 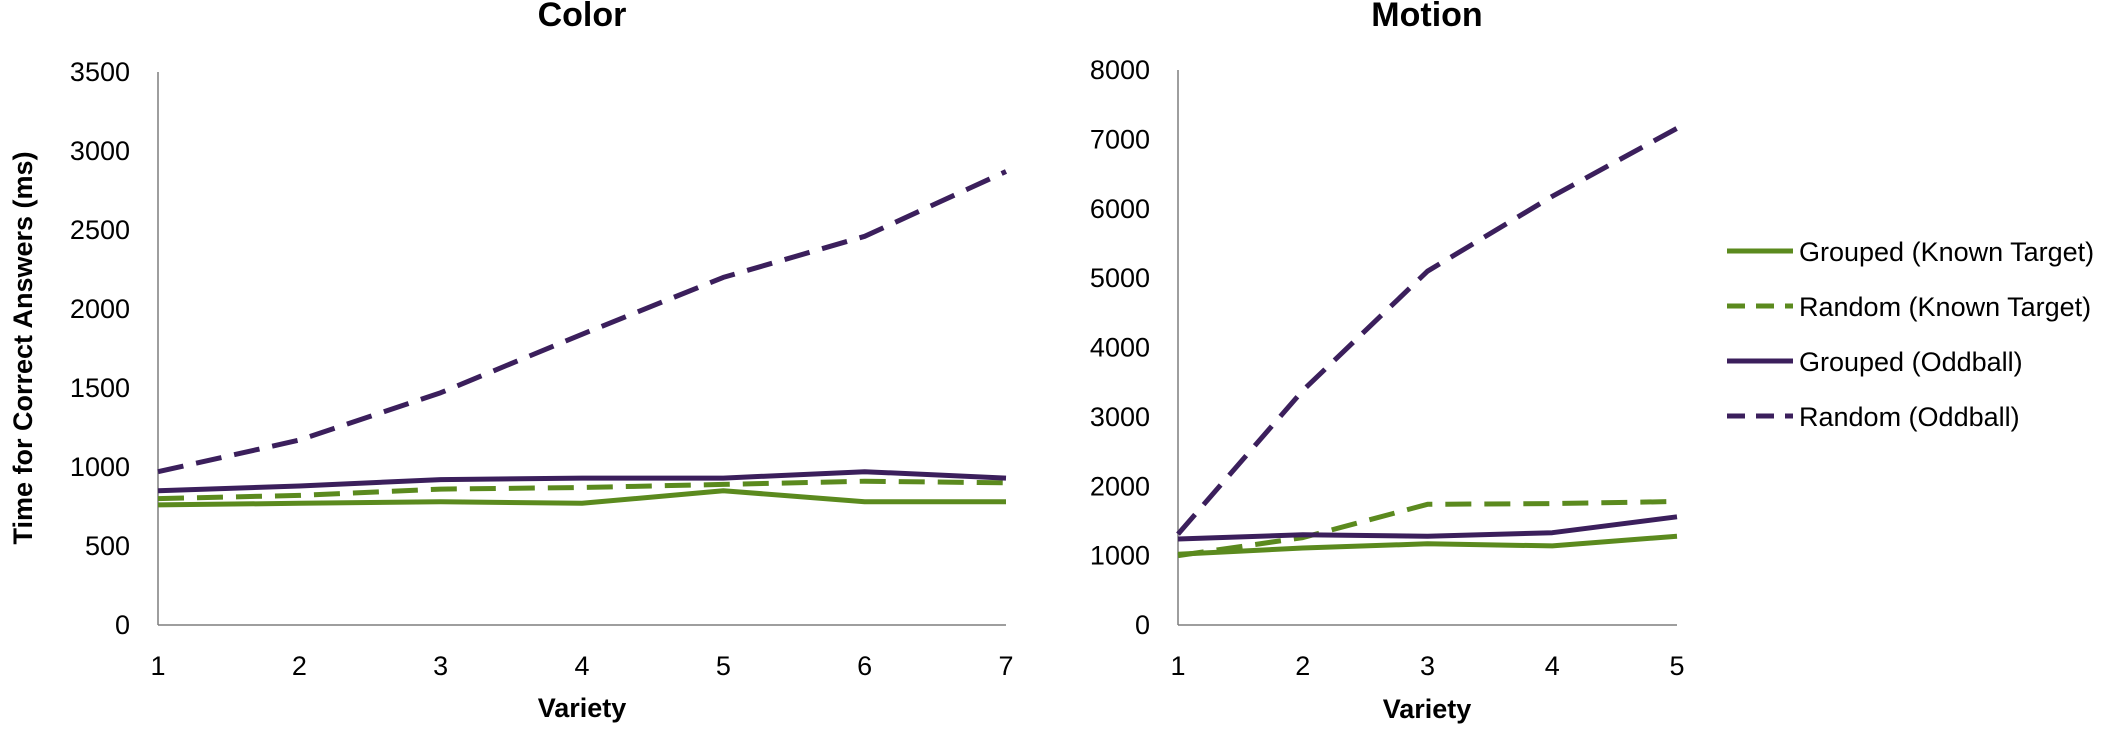 I want to click on y-axis-title: Time for Correct Answers (ms), so click(x=23, y=347).